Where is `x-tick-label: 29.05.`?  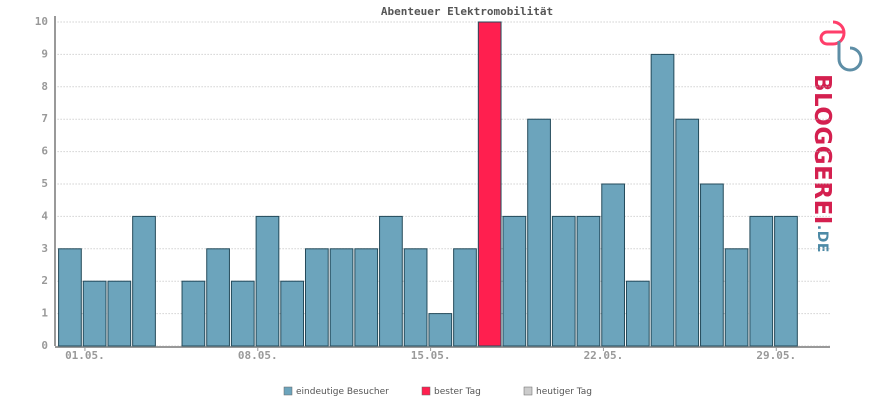 x-tick-label: 29.05. is located at coordinates (776, 355).